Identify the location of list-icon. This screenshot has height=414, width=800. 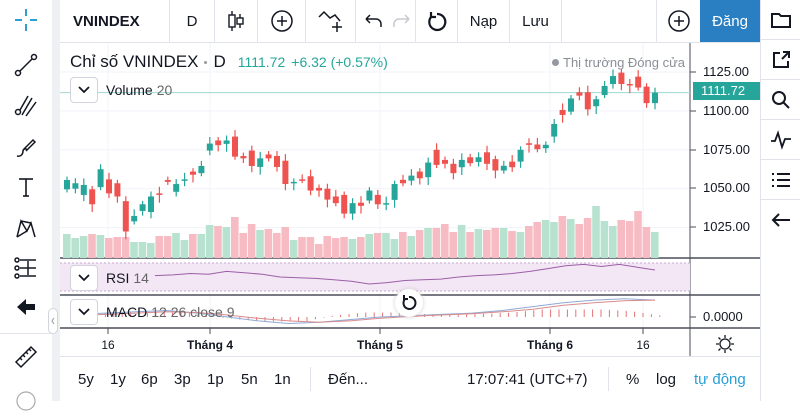
(780, 180).